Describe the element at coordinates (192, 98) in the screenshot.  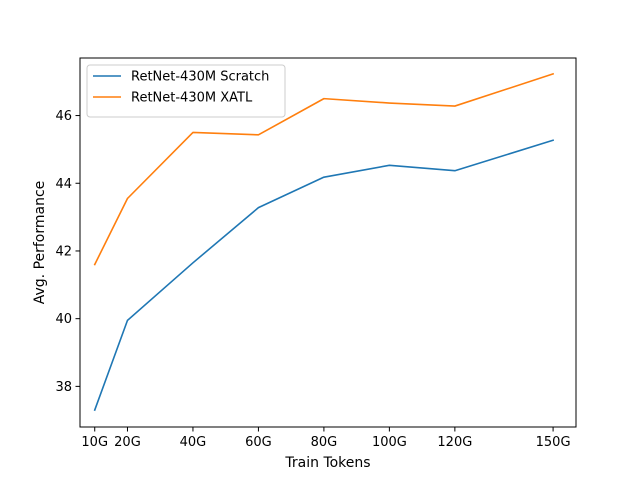
I see `legend-label: RetNet-430M XATL` at that location.